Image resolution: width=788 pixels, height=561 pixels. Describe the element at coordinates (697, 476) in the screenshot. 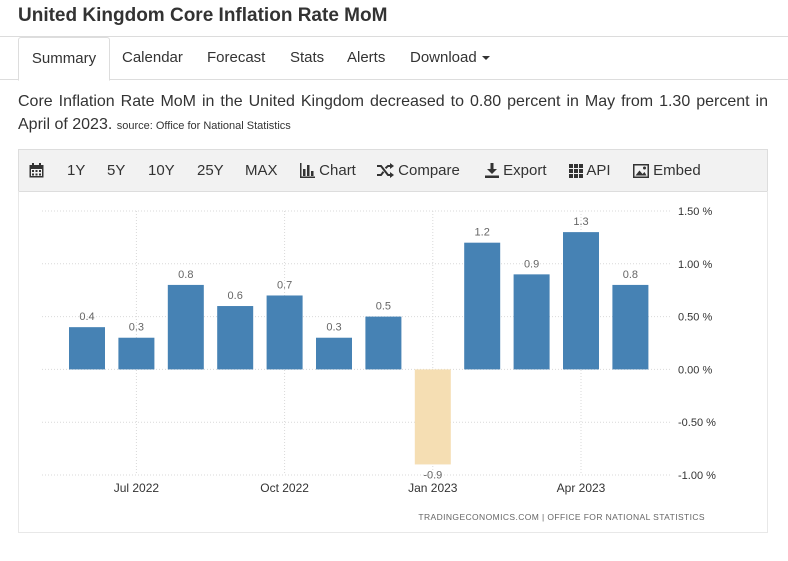

I see `y-tick-label: -1.00 %` at that location.